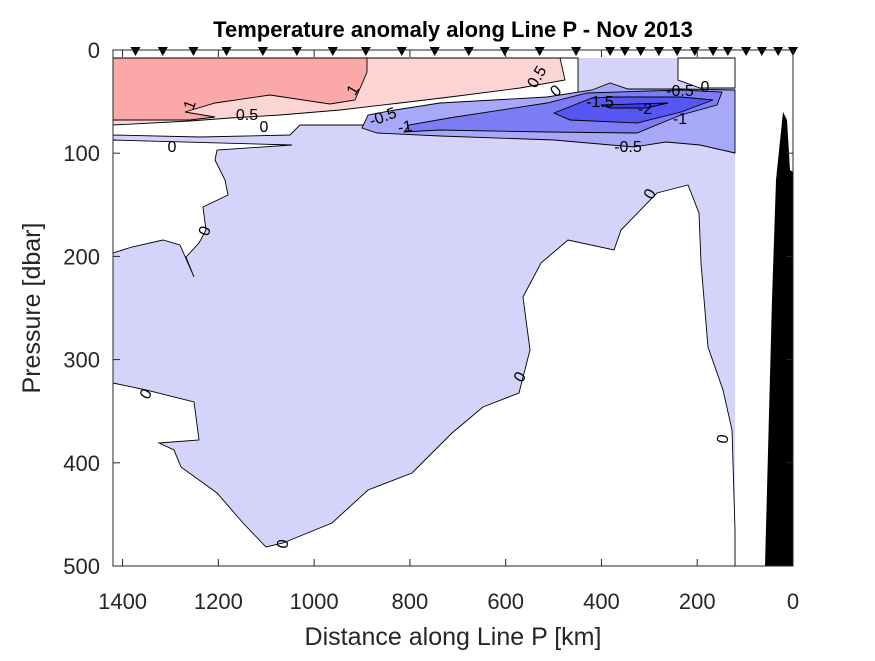  What do you see at coordinates (600, 102) in the screenshot?
I see `contour-label: -1.5` at bounding box center [600, 102].